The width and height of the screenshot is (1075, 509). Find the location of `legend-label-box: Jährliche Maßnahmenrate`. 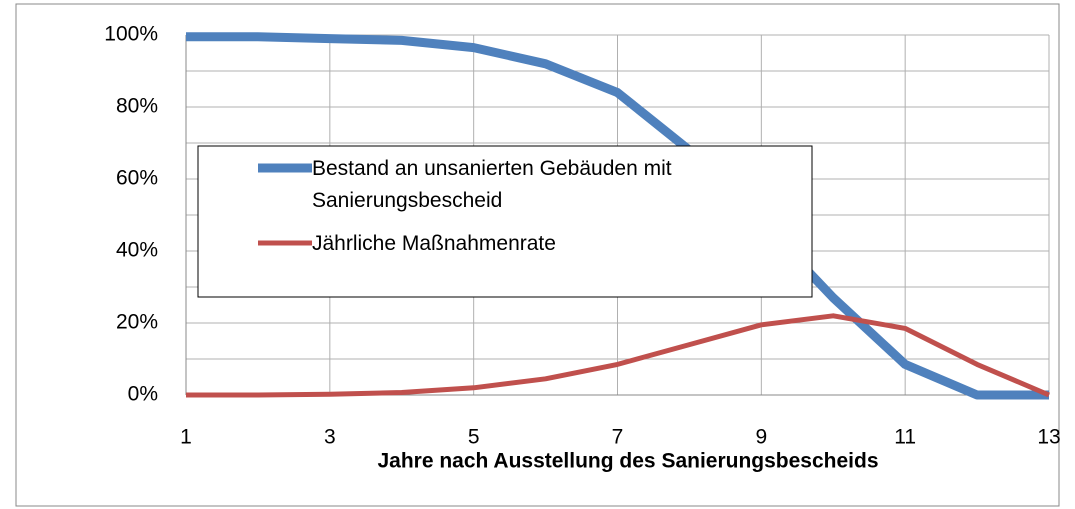

legend-label-box: Jährliche Maßnahmenrate is located at coordinates (434, 243).